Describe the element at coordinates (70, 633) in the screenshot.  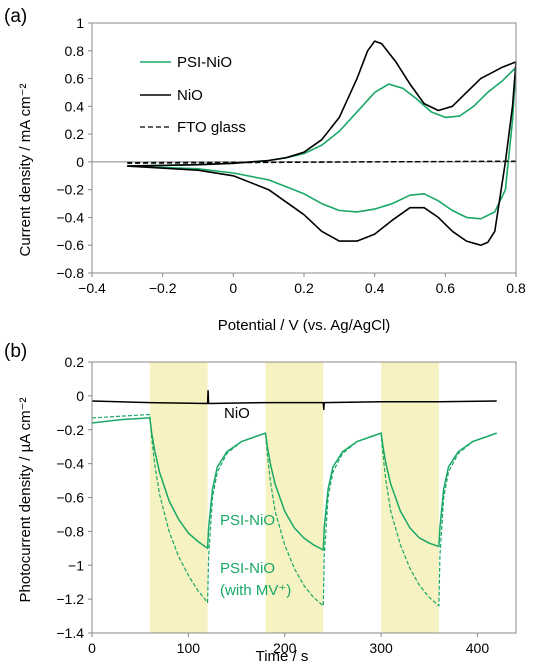
I see `panel-b-y-tick-label: −1.4` at that location.